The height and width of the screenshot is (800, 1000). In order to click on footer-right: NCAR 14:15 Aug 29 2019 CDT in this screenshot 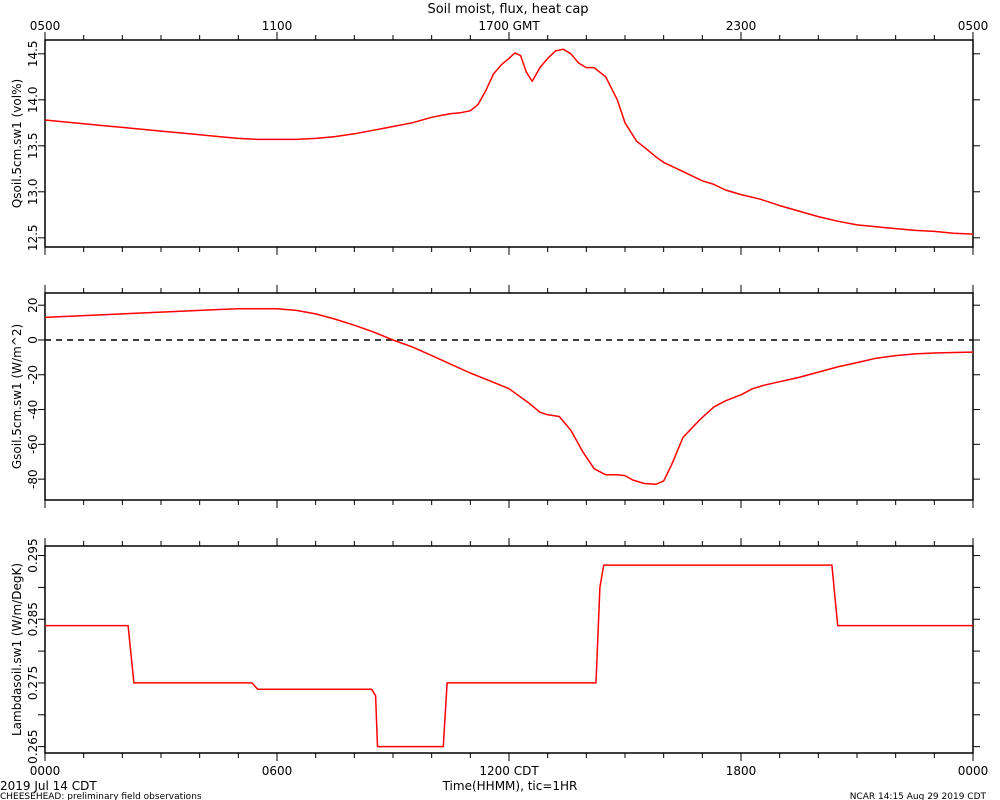, I will do `click(918, 796)`.